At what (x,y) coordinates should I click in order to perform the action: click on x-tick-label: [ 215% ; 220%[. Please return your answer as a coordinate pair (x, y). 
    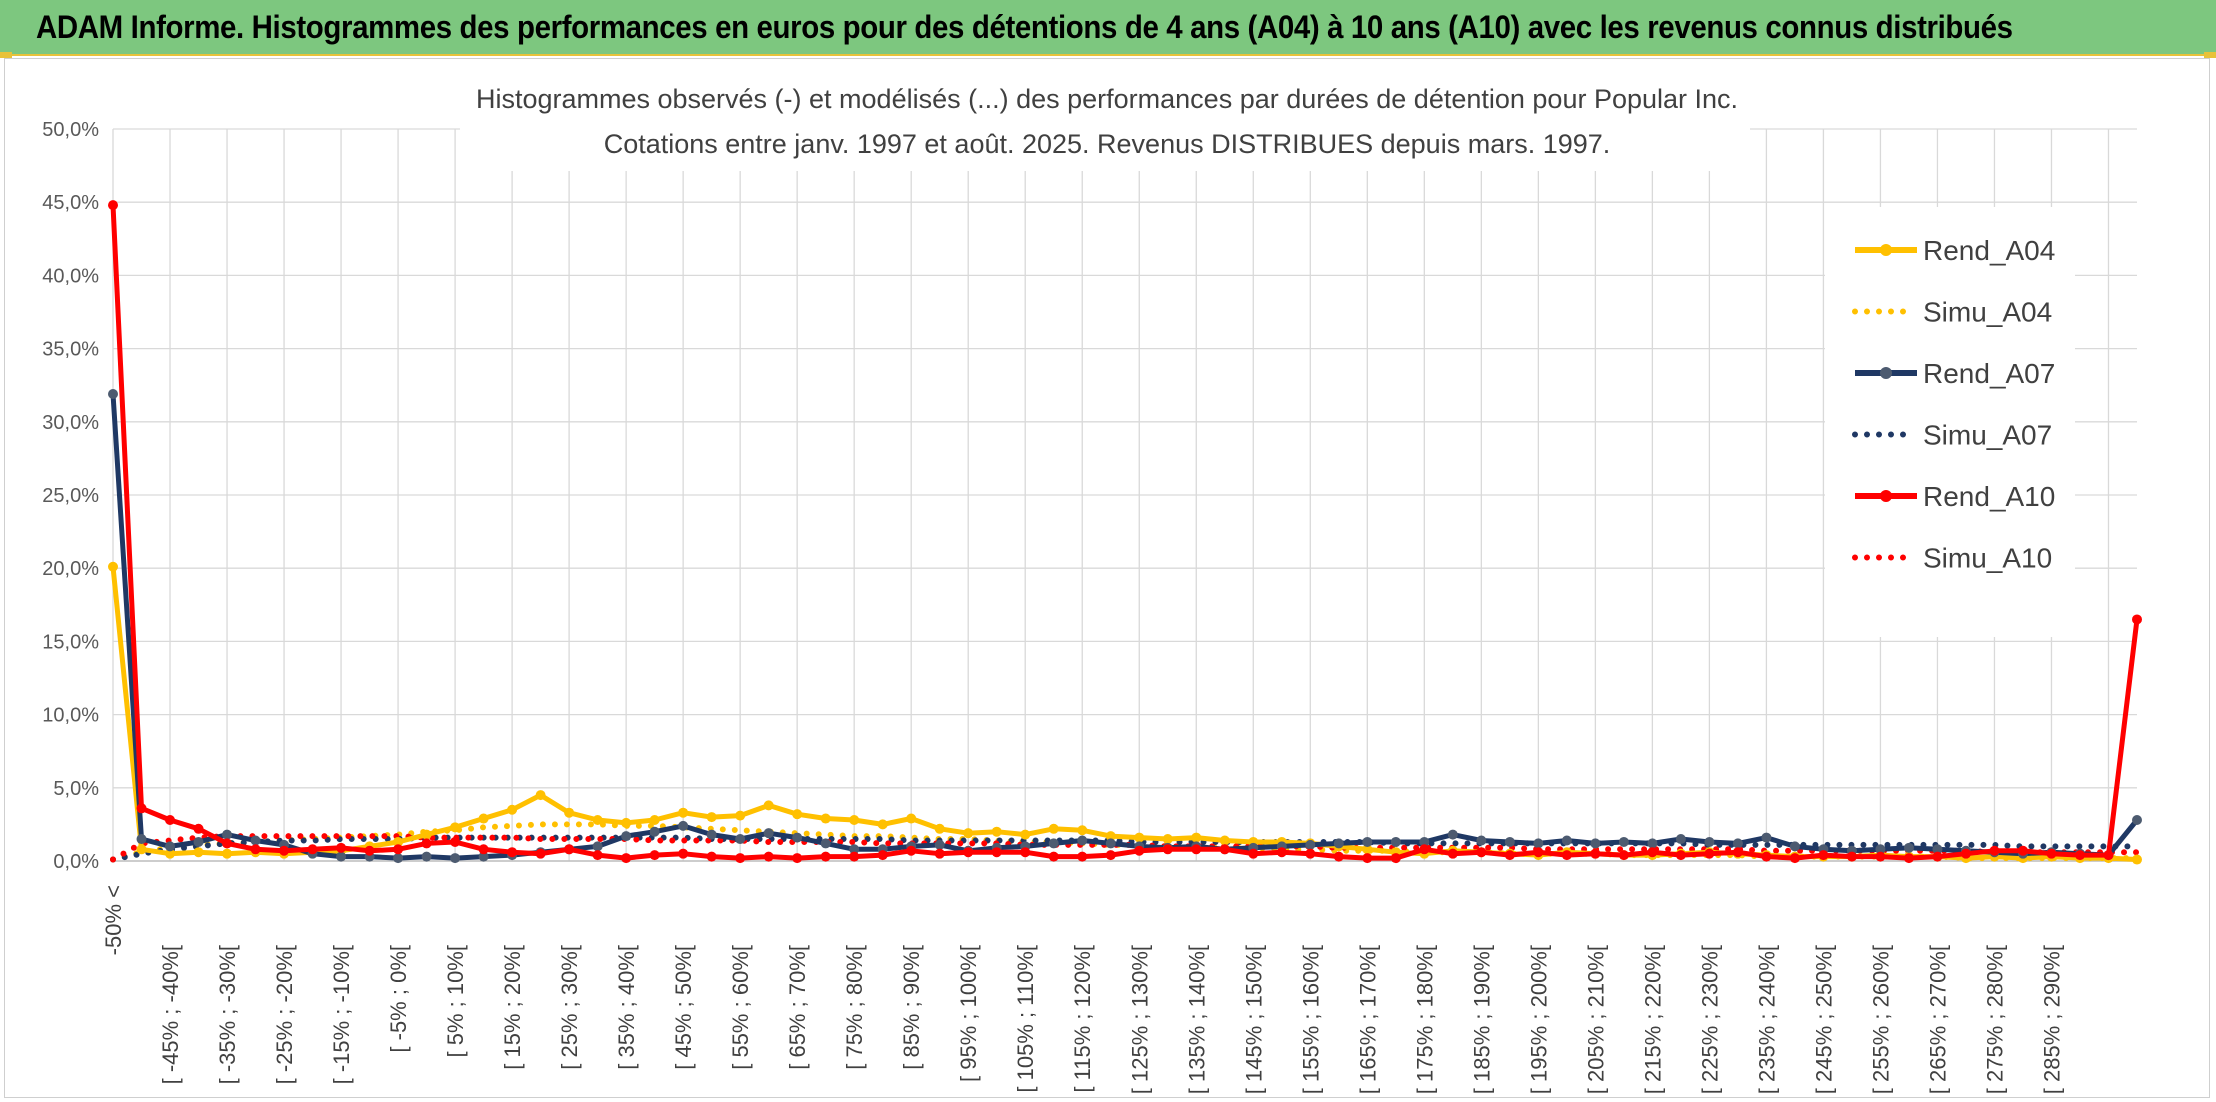
    Looking at the image, I should click on (1652, 1019).